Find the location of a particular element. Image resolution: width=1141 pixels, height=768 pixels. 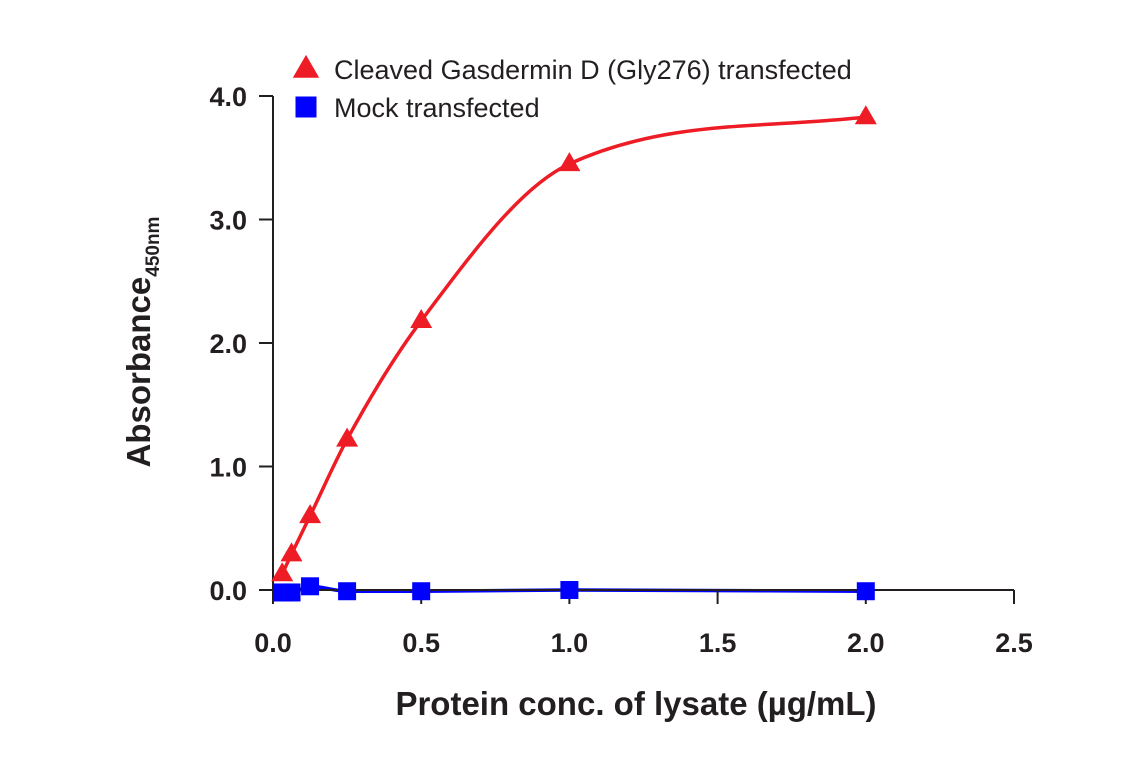

x-tick-label: 1.0 is located at coordinates (570, 643).